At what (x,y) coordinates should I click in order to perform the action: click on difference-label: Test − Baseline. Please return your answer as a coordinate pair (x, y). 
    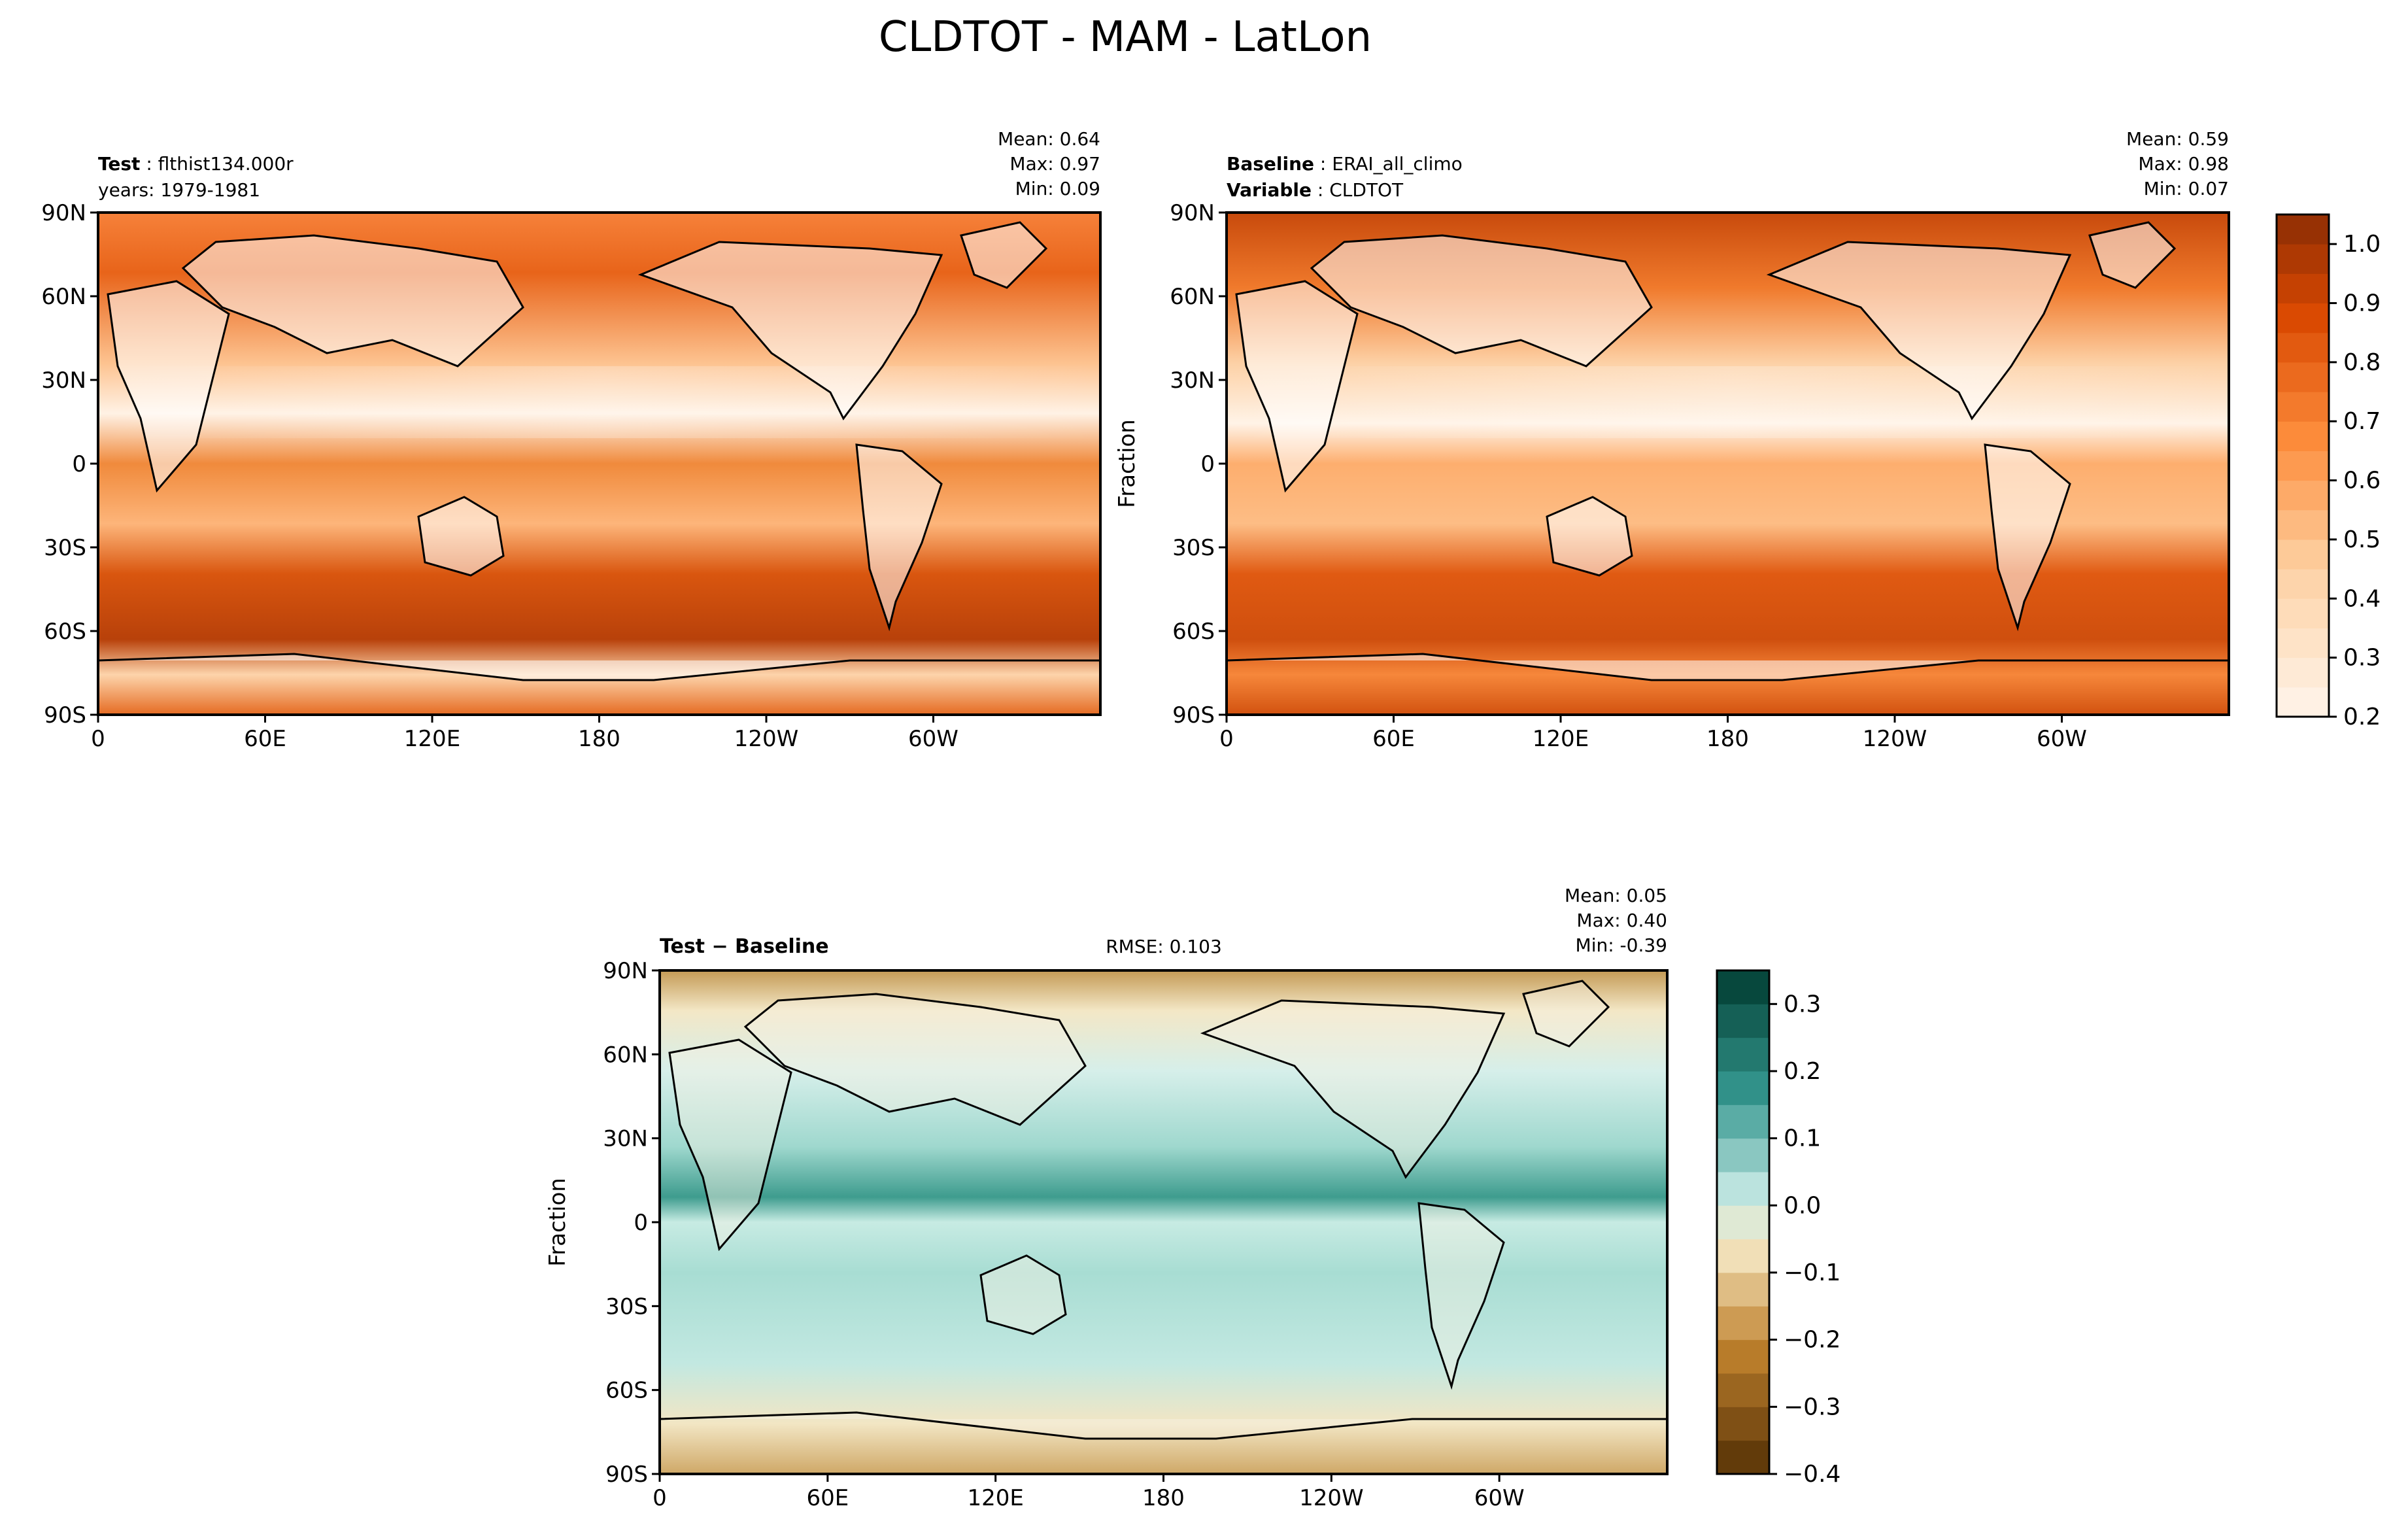
    Looking at the image, I should click on (744, 946).